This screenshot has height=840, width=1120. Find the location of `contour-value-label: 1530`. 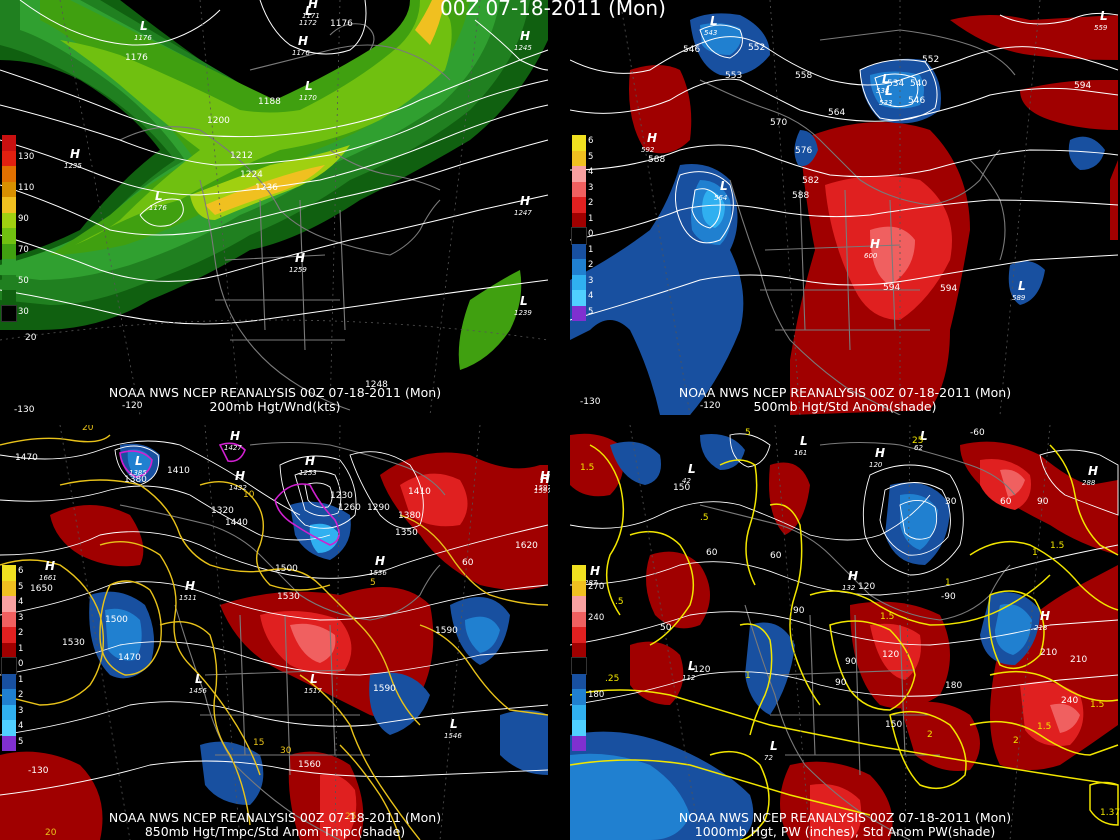

contour-value-label: 1530 is located at coordinates (73, 643).